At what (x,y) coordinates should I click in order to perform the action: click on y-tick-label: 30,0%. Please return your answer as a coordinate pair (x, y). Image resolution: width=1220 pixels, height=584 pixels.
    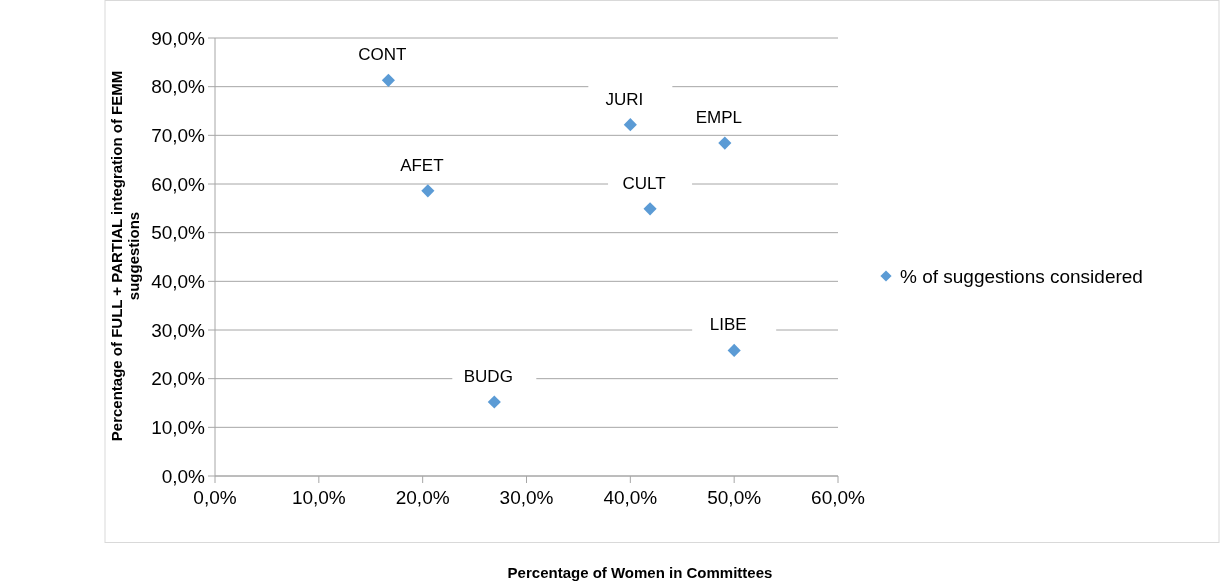
    Looking at the image, I should click on (178, 330).